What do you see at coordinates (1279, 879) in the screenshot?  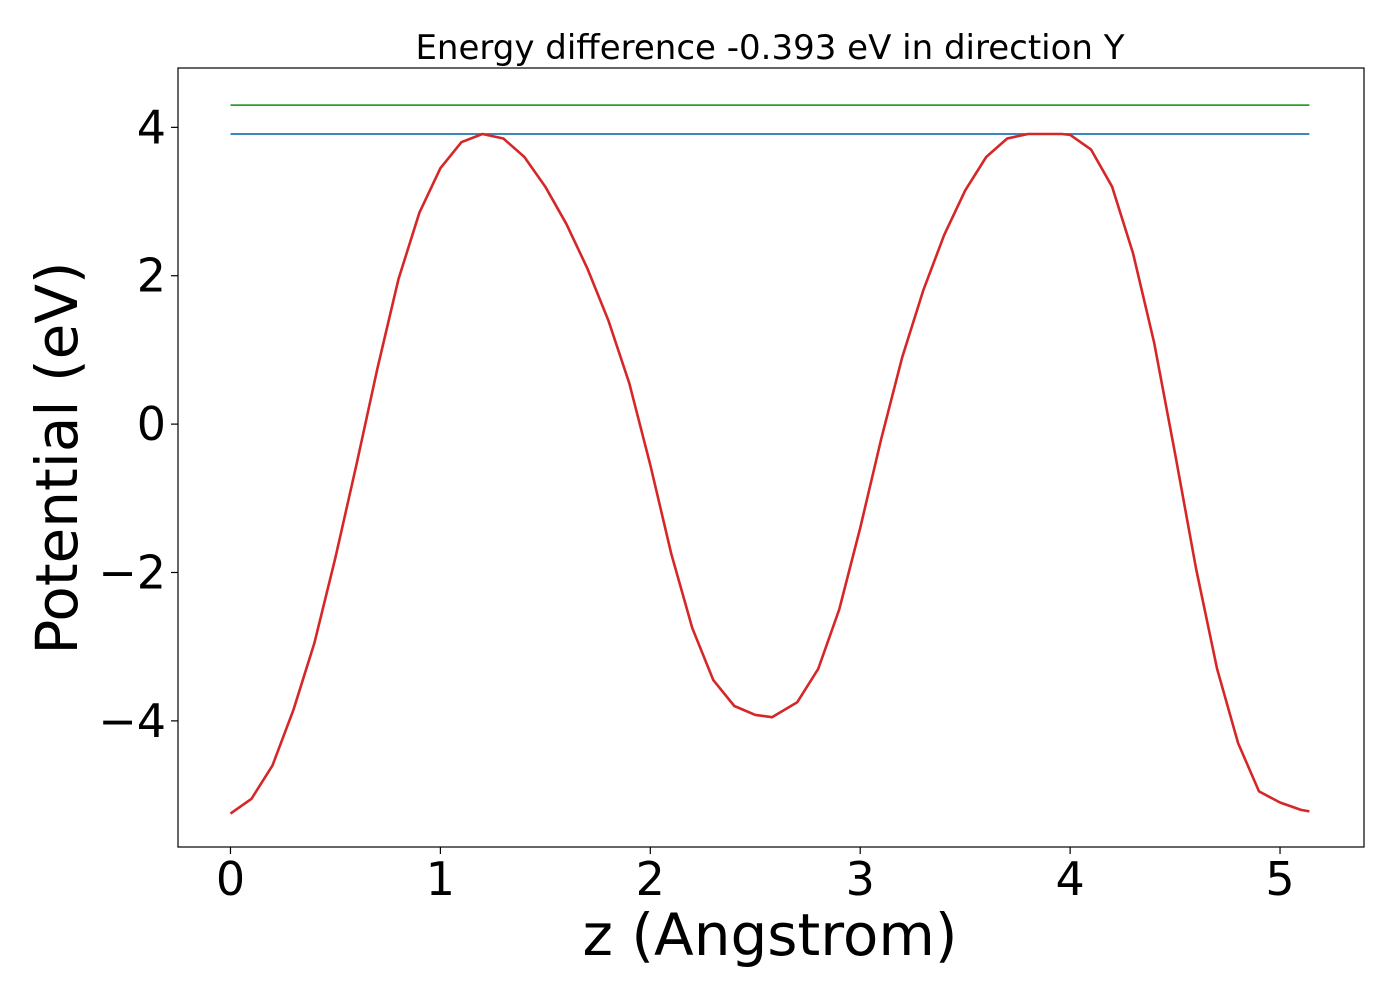 I see `x-tick-label: 5` at bounding box center [1279, 879].